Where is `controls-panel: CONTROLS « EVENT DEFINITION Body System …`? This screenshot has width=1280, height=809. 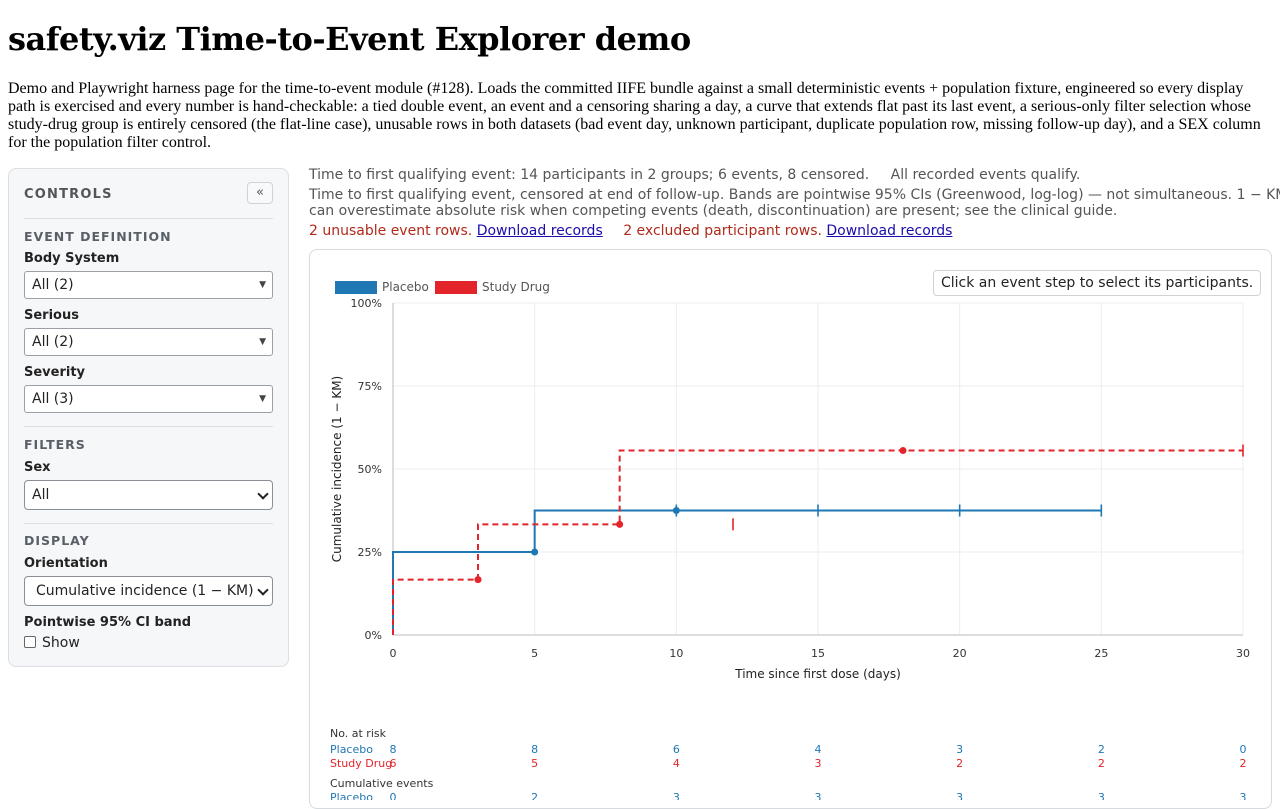 controls-panel: CONTROLS « EVENT DEFINITION Body System … is located at coordinates (148, 417).